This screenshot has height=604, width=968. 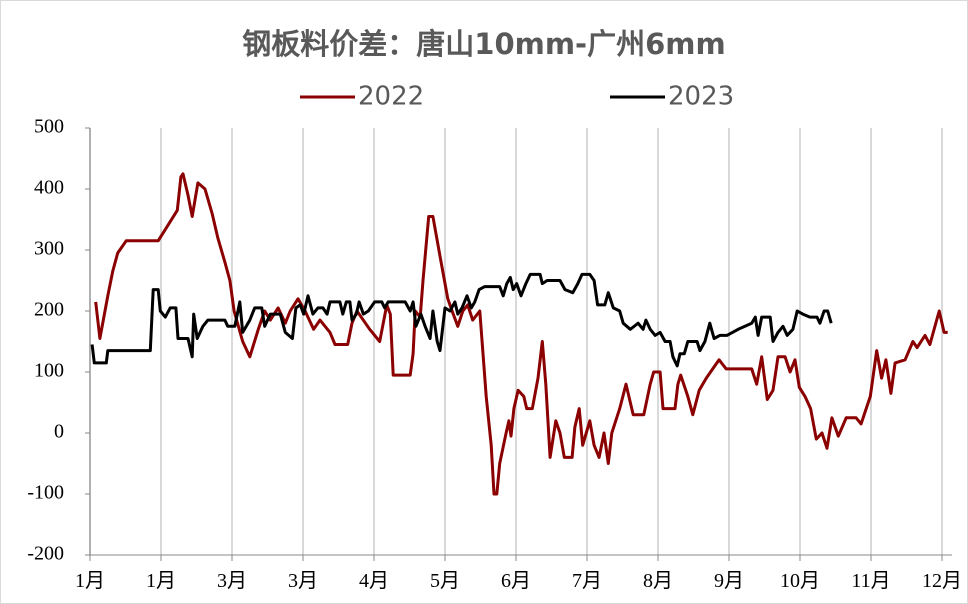 I want to click on line, so click(x=461, y=320).